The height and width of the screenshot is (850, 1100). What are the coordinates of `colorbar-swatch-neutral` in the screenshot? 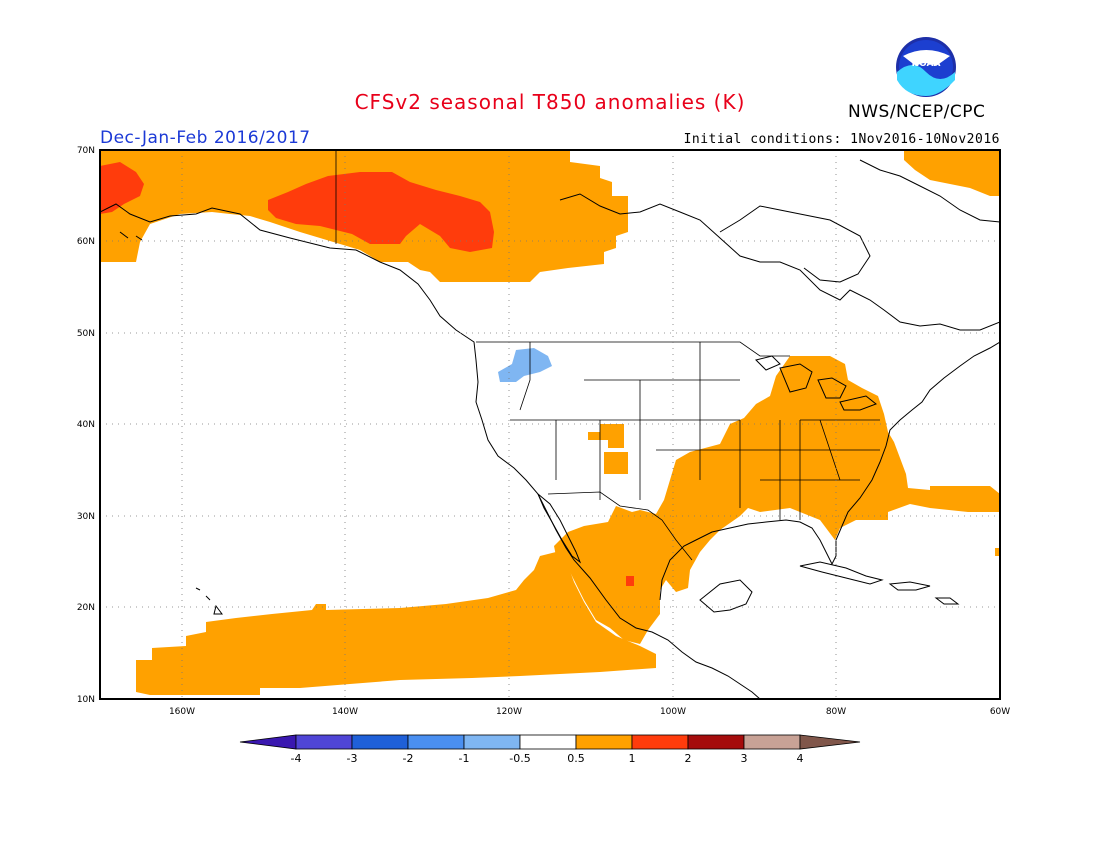 It's located at (548, 742).